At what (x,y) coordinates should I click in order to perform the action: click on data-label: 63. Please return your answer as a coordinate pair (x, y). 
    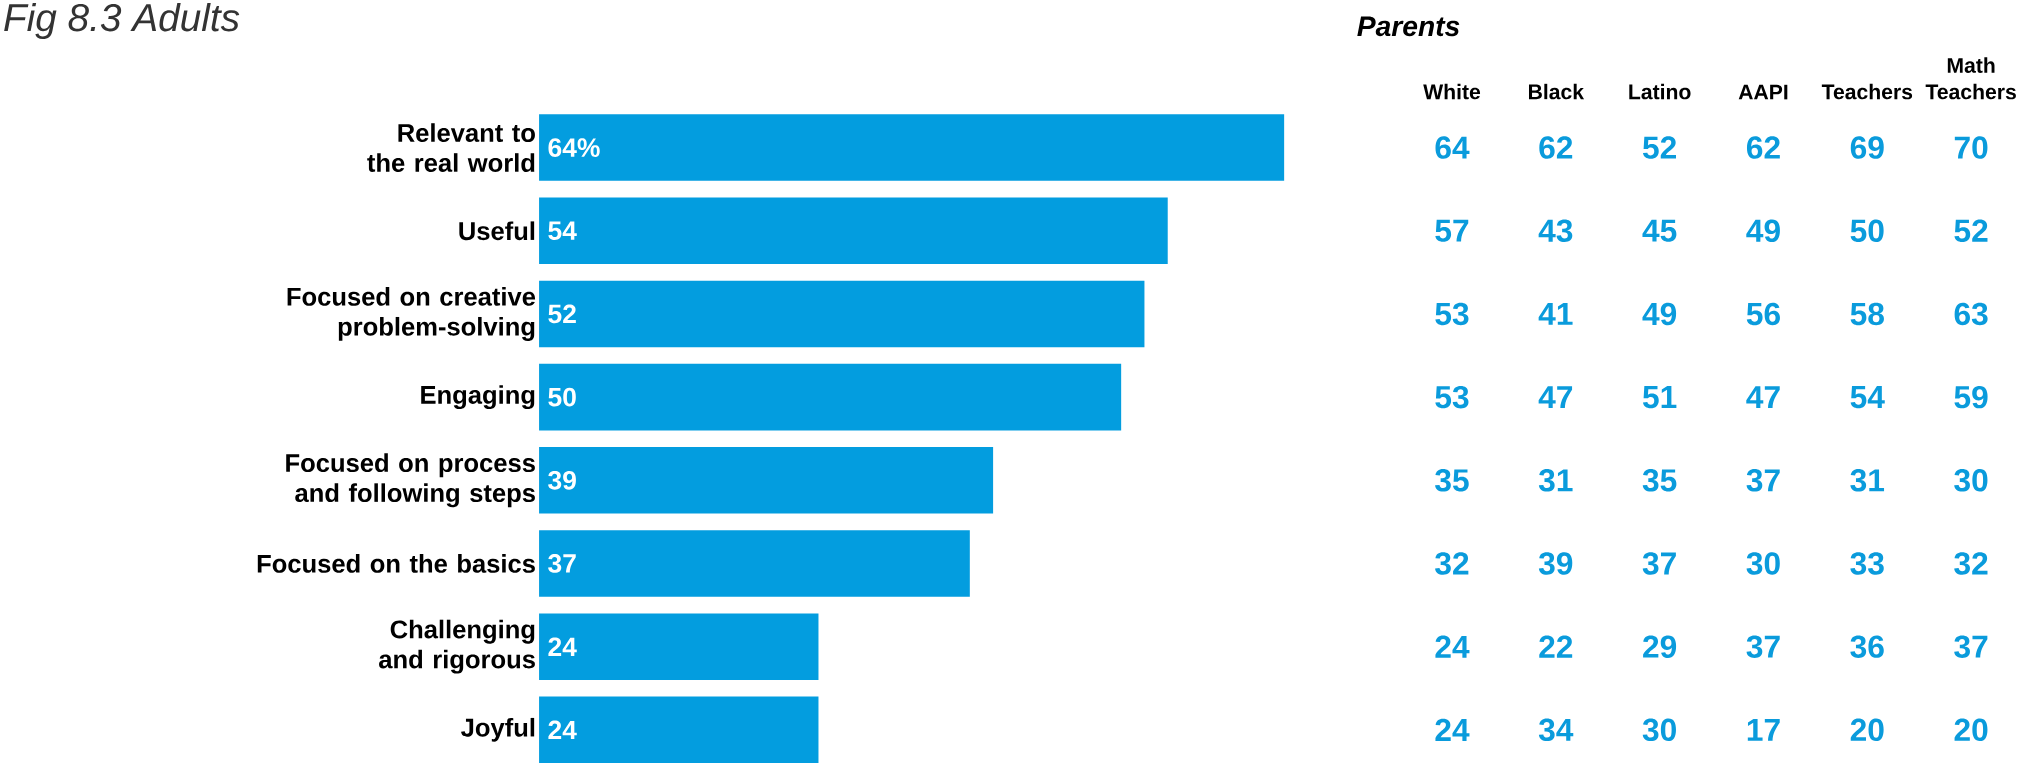
    Looking at the image, I should click on (1971, 314).